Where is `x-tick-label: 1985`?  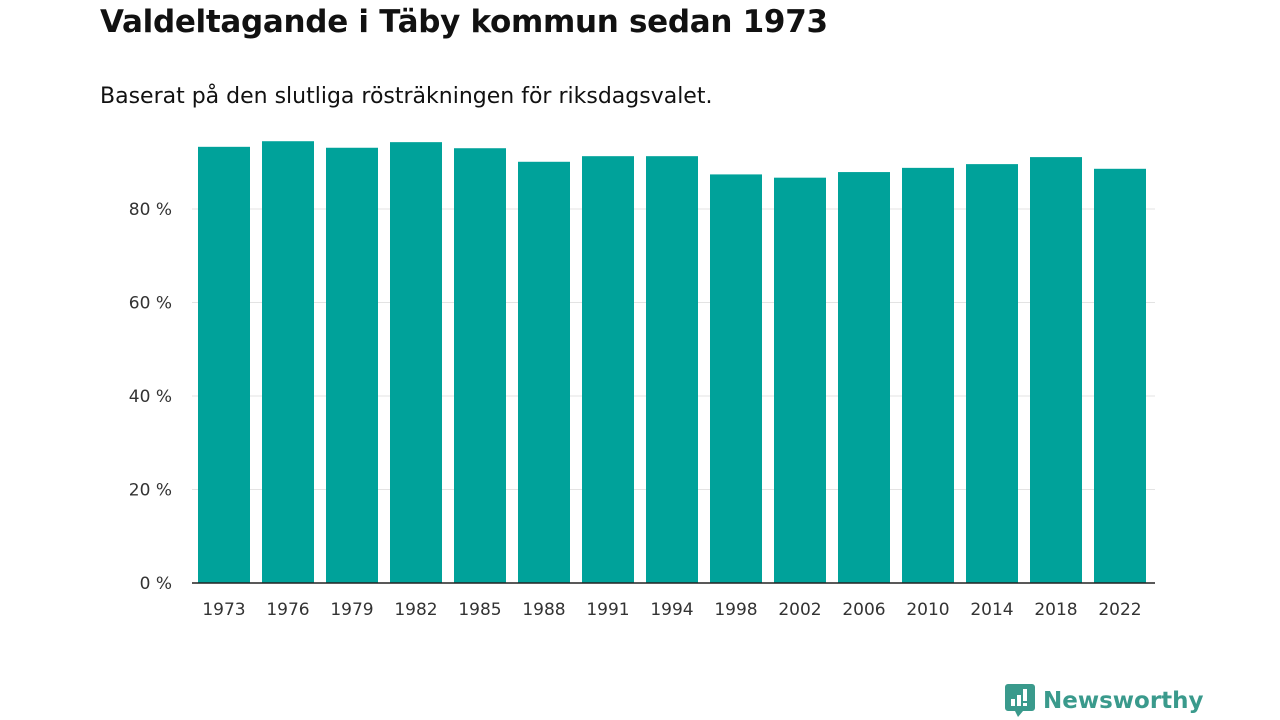 x-tick-label: 1985 is located at coordinates (479, 610).